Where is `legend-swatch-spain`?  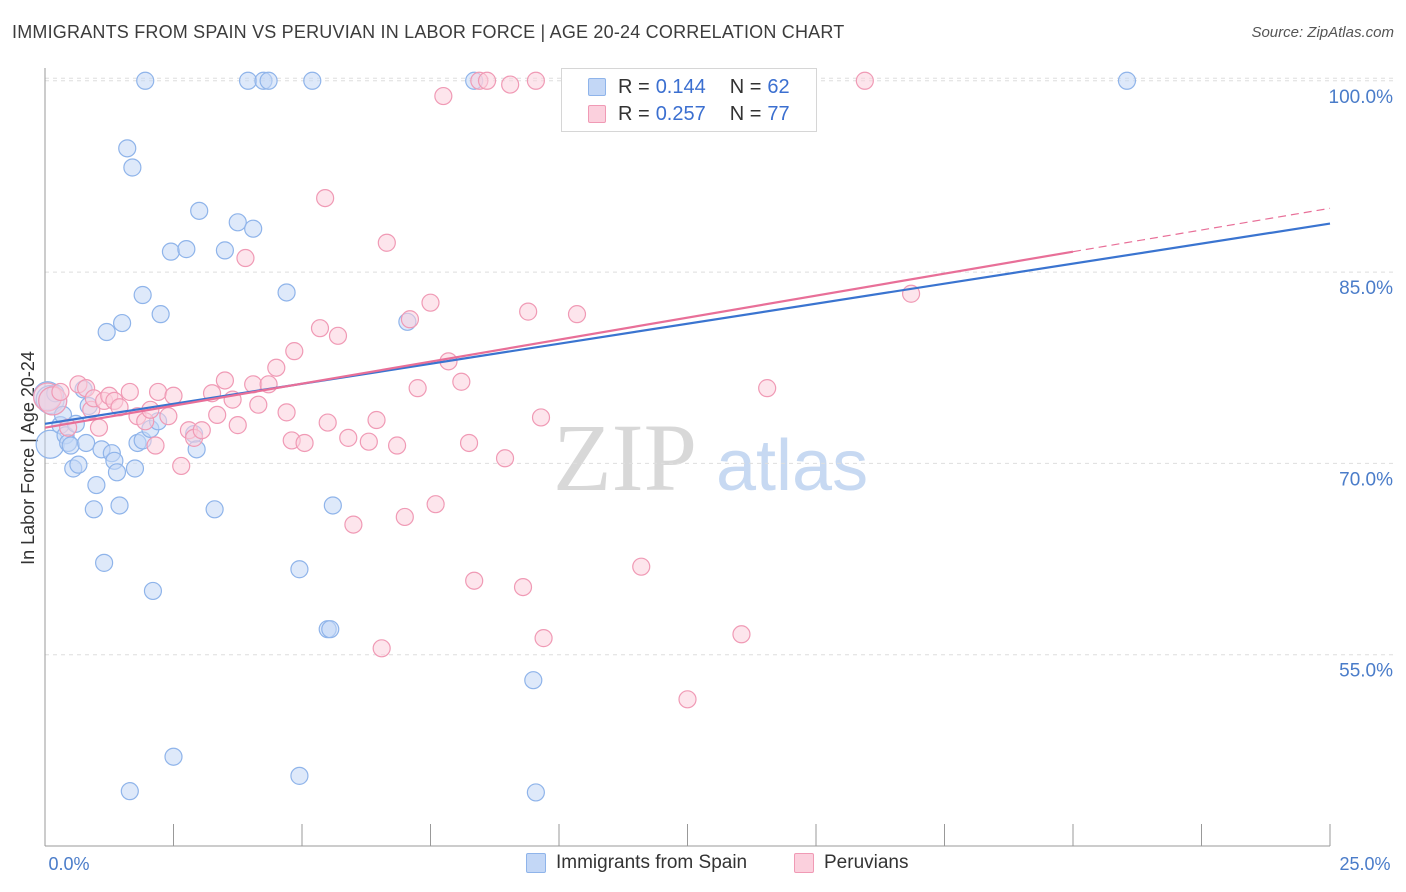
legend-swatch-spain is located at coordinates (597, 87).